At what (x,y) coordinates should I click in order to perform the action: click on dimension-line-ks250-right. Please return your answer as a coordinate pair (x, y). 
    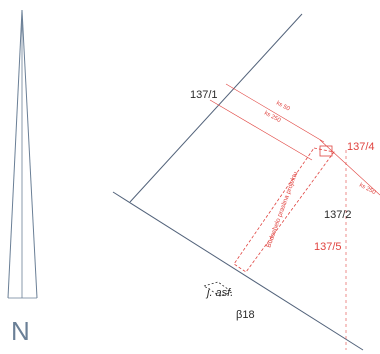
    Looking at the image, I should click on (349, 167).